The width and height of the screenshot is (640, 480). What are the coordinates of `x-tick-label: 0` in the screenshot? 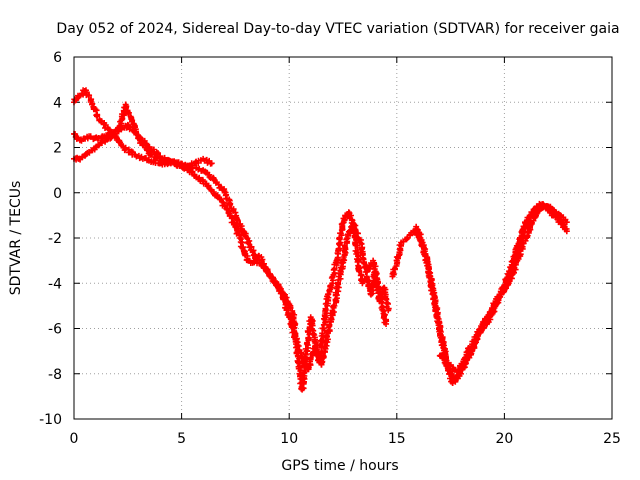 It's located at (74, 439).